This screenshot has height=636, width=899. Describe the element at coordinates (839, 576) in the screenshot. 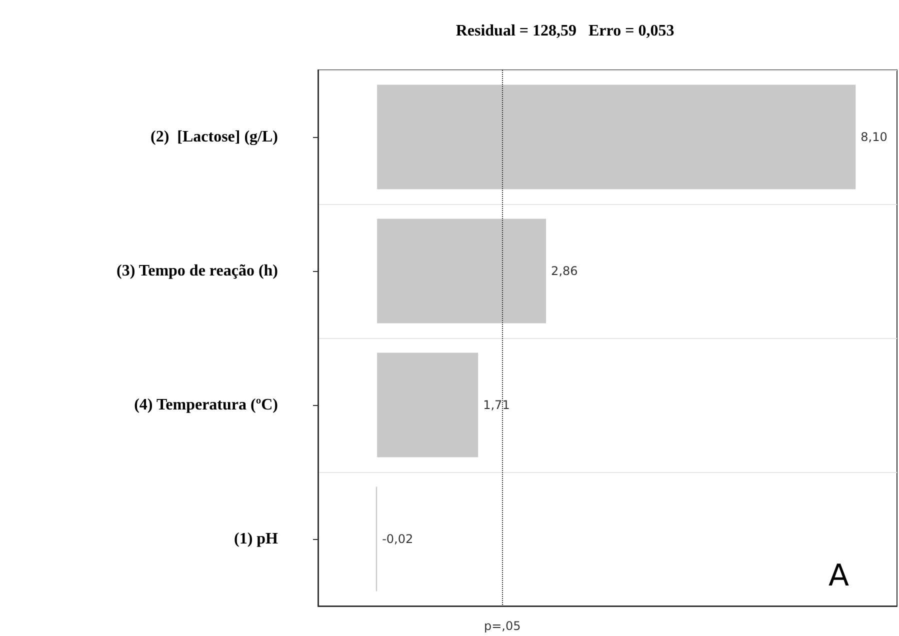

I see `annotation: A` at that location.